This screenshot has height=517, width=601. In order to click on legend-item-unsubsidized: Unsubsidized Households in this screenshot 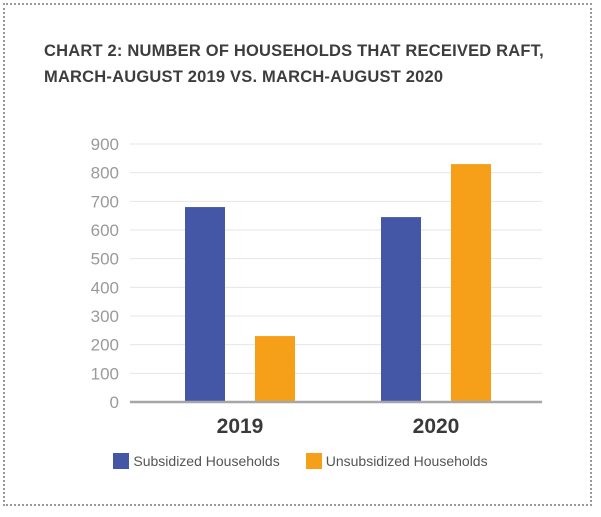, I will do `click(396, 461)`.